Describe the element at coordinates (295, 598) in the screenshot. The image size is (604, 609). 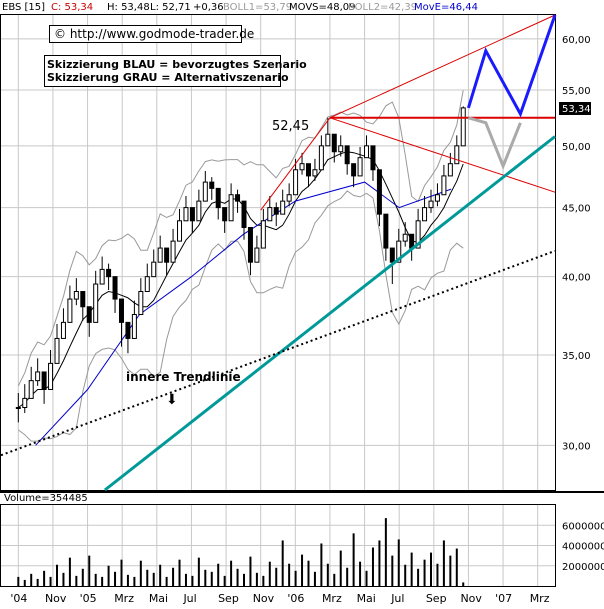
I see `x-tick-label: '06` at that location.